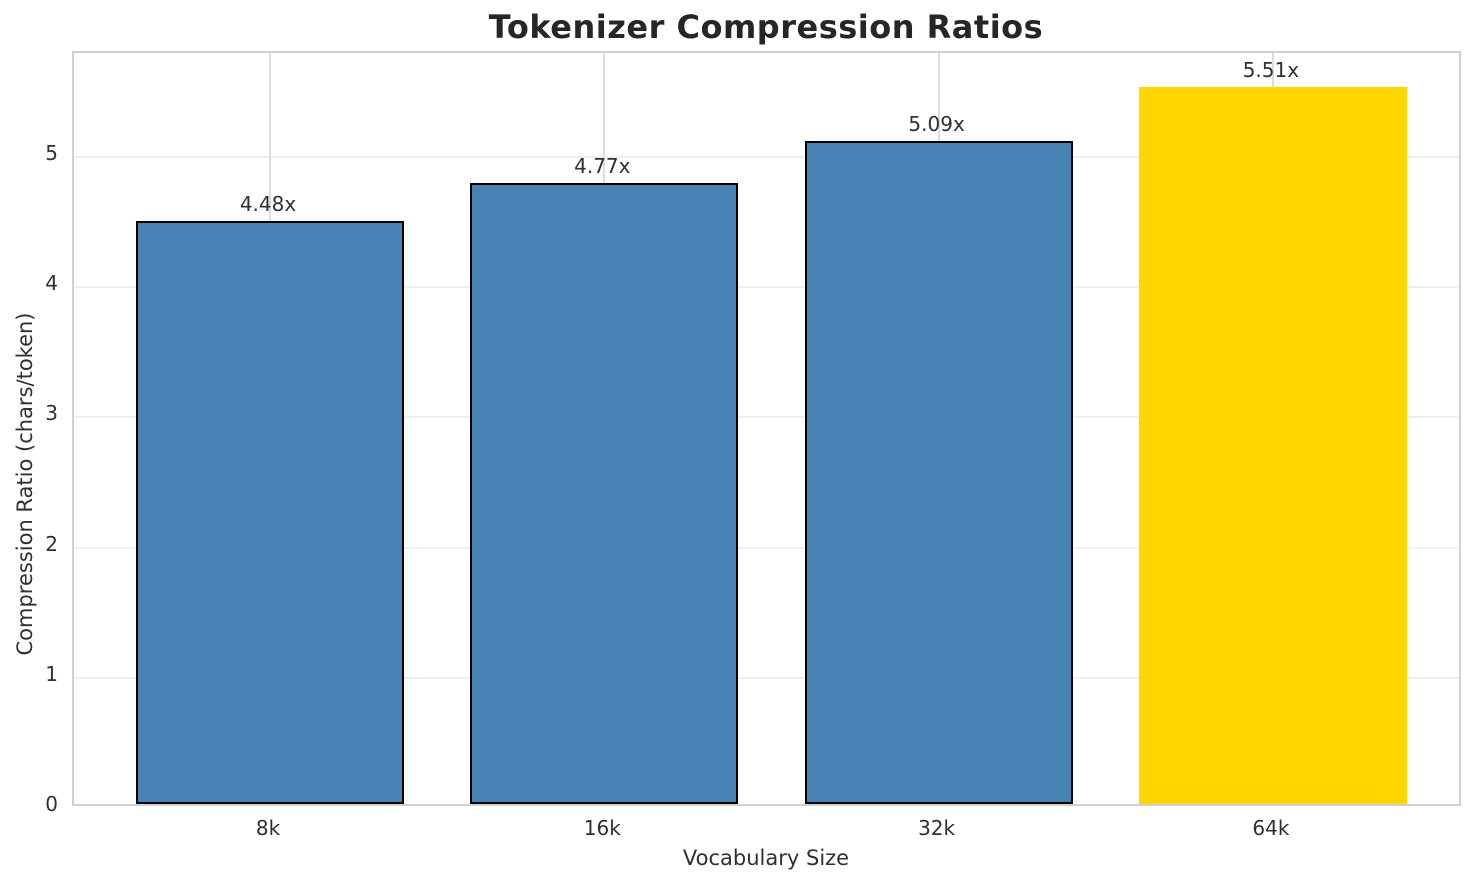  Describe the element at coordinates (270, 512) in the screenshot. I see `bar-8k` at that location.